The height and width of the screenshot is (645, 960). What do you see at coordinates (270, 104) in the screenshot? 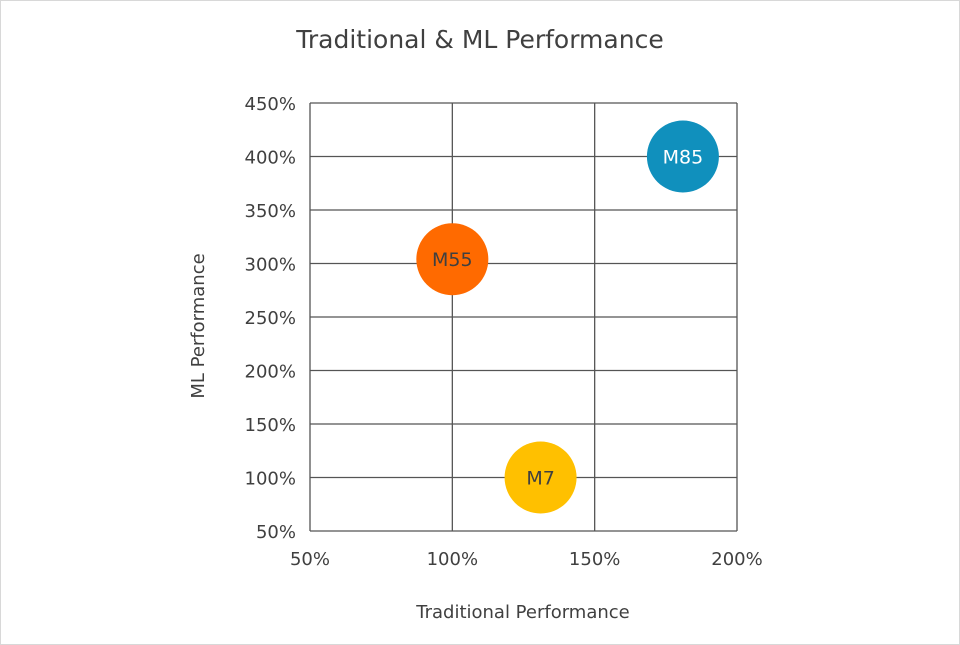
I see `y-tick-label: 450%` at bounding box center [270, 104].